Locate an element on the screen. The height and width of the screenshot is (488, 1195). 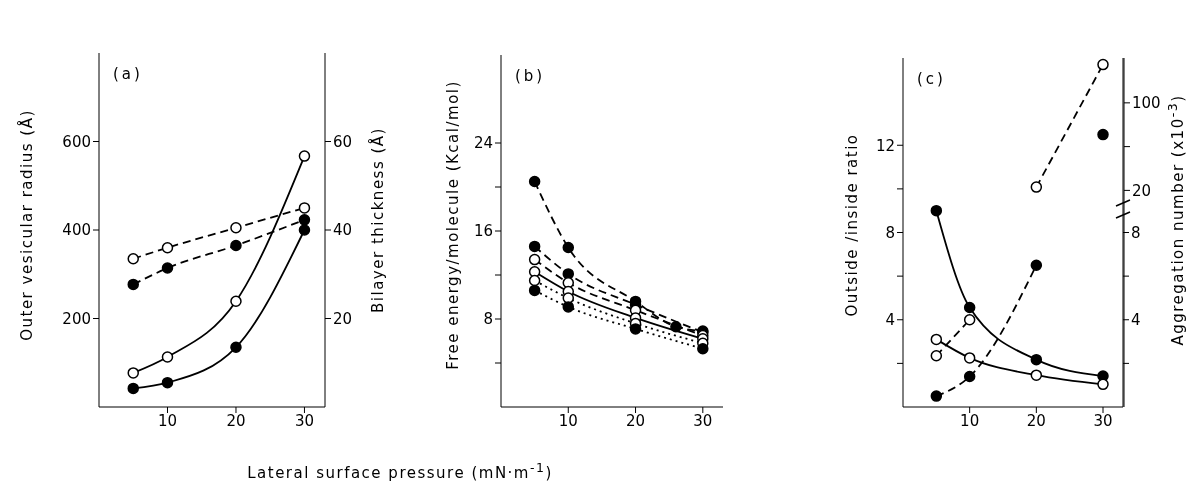
y-tick-label: 4 is located at coordinates (890, 320).